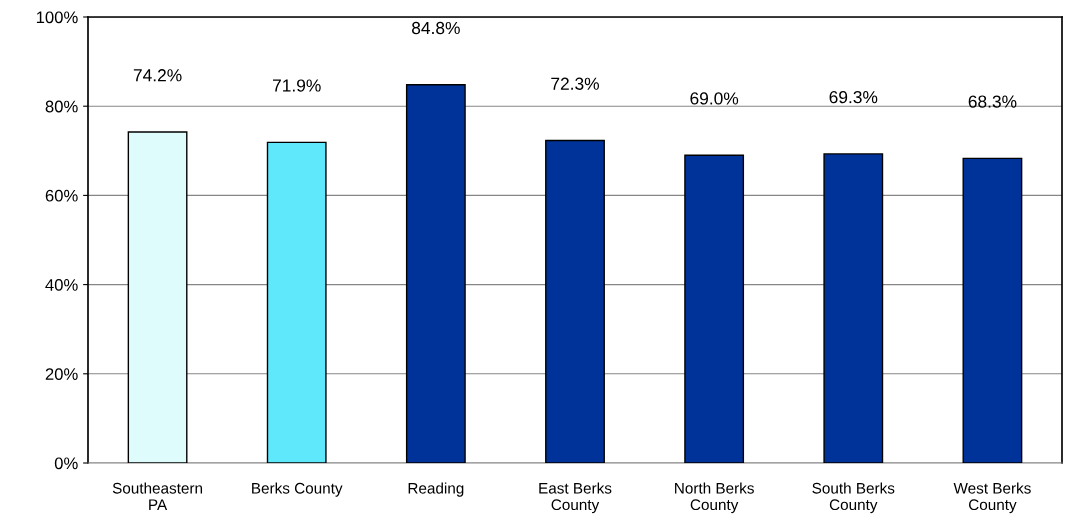 This screenshot has width=1076, height=527. Describe the element at coordinates (575, 83) in the screenshot. I see `data-label: 72.3%` at that location.